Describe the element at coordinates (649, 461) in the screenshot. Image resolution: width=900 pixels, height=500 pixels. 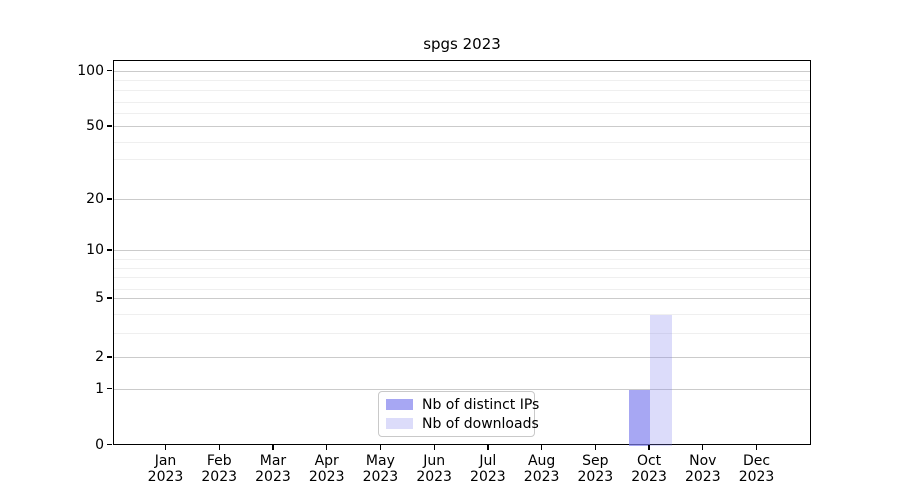
I see `x-tick-month: Oct` at that location.